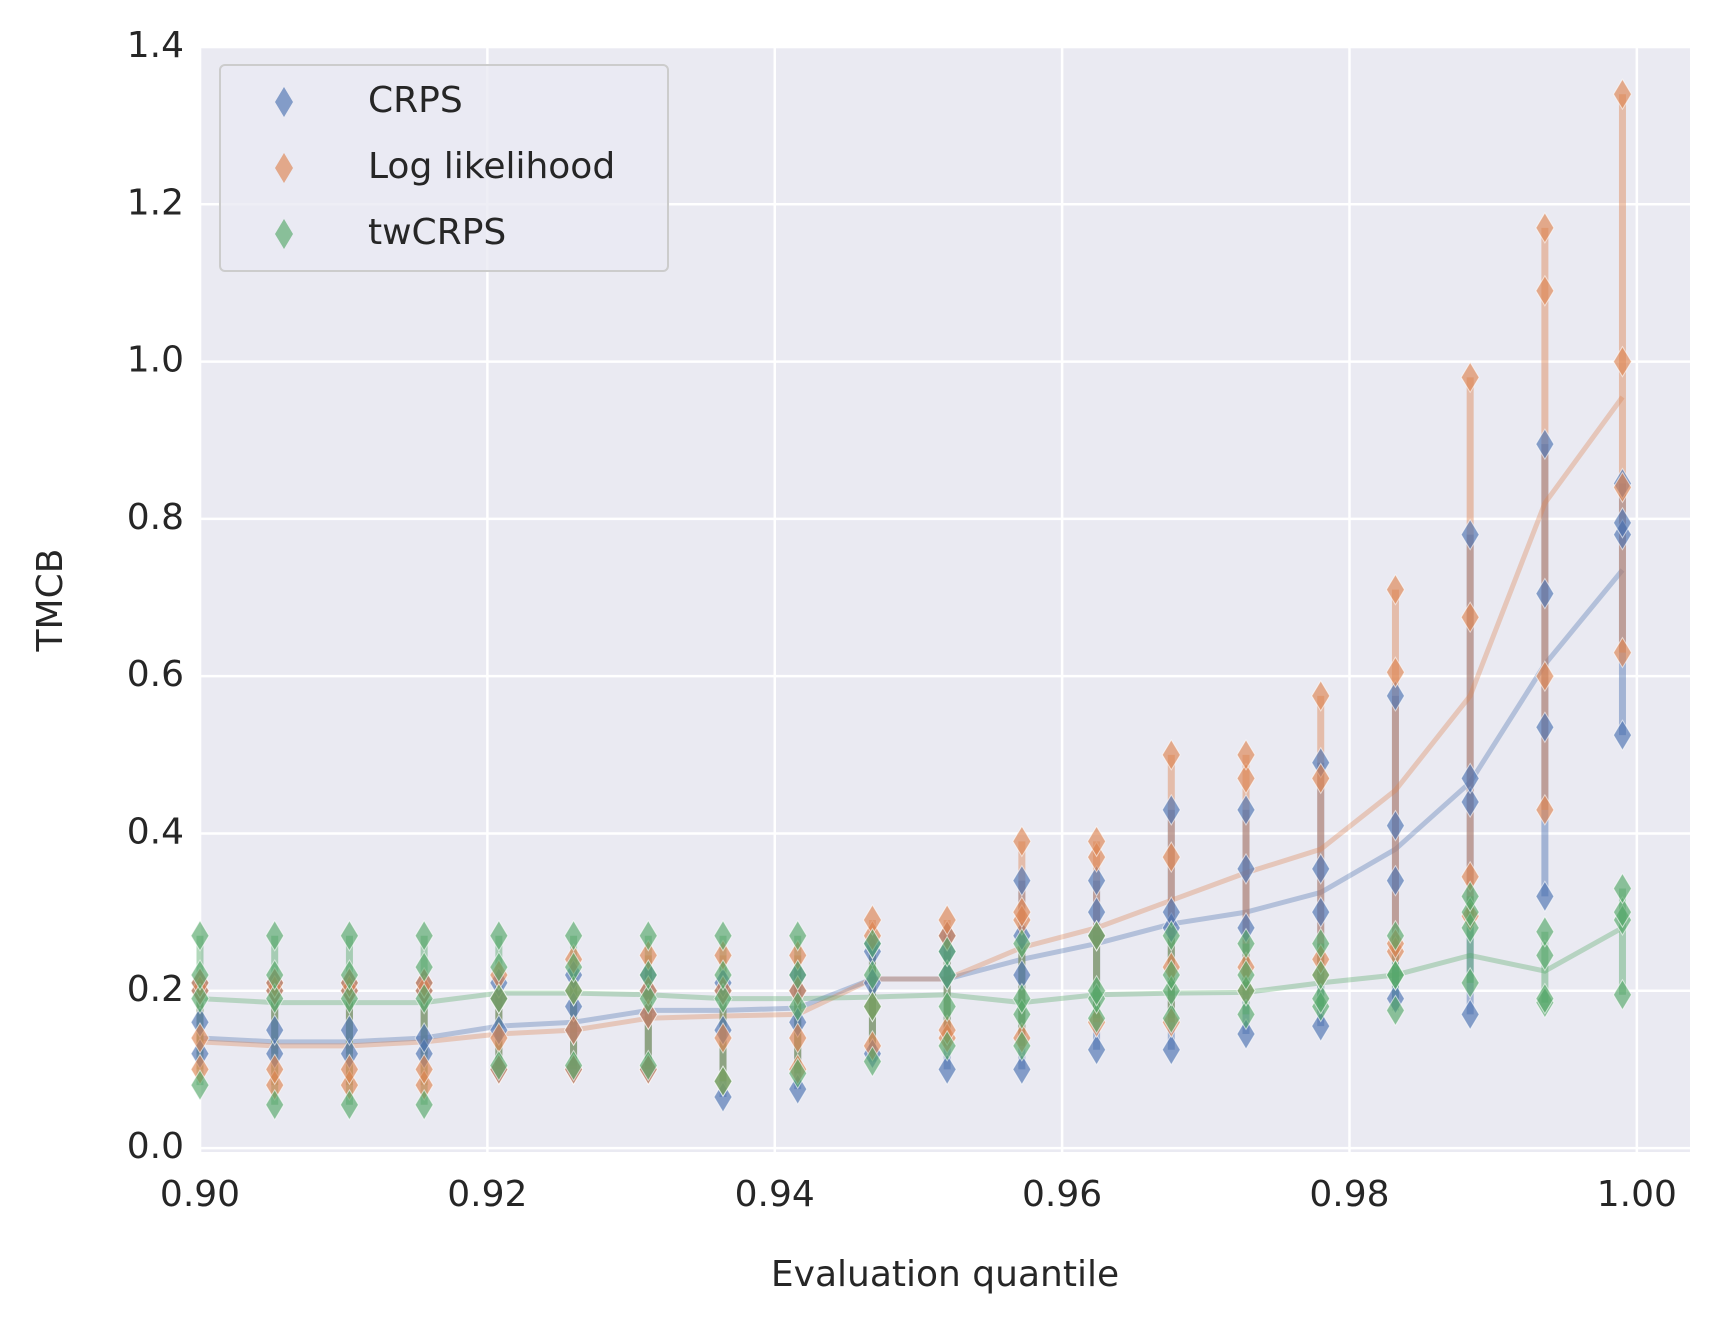 The image size is (1714, 1324). I want to click on y-tick-label: 0.2, so click(155, 989).